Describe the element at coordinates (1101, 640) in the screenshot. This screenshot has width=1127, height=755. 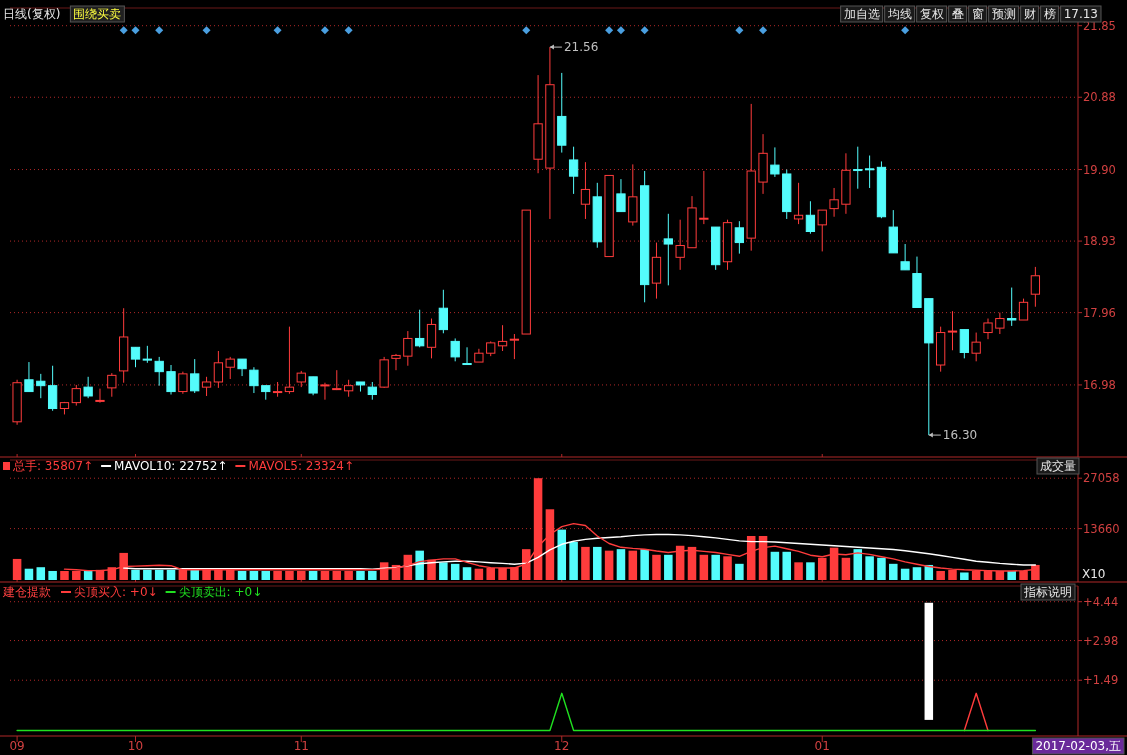
I see `y-tick-label: +2.98` at that location.